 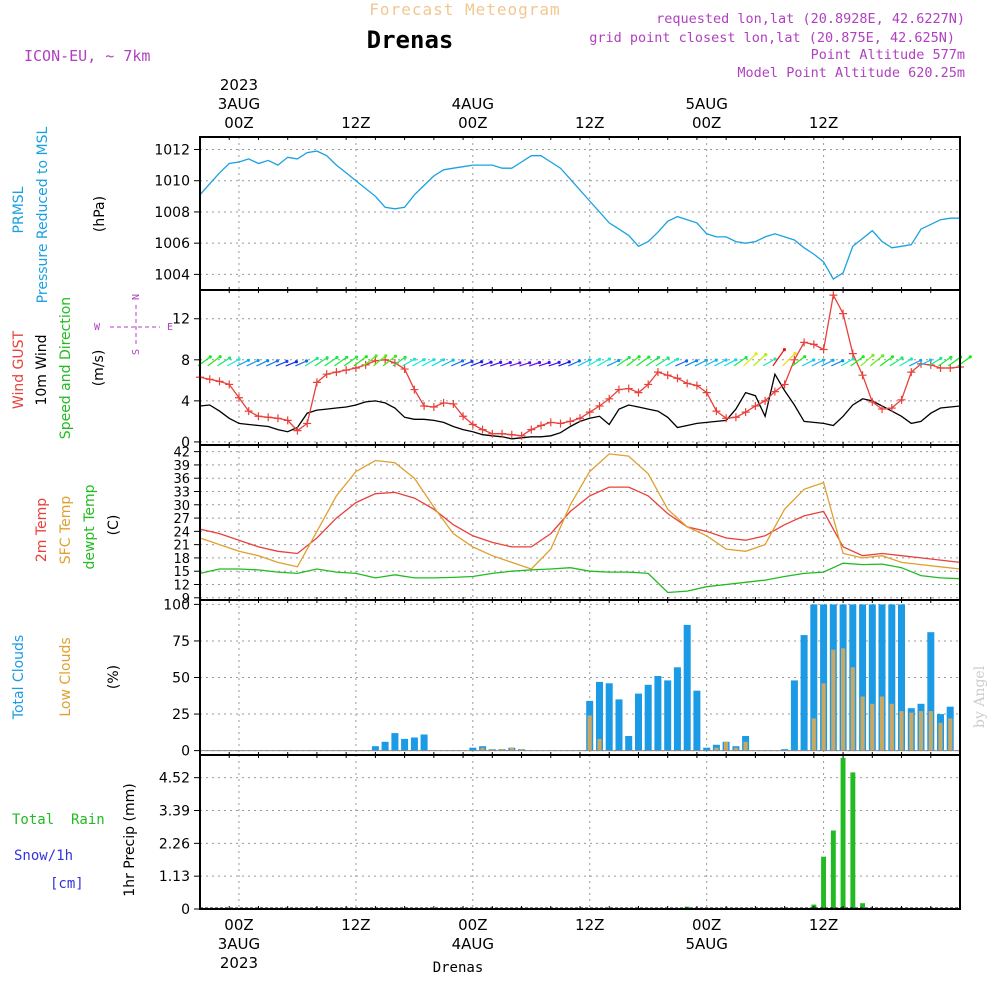 What do you see at coordinates (239, 104) in the screenshot?
I see `top-time-label: 3AUG` at bounding box center [239, 104].